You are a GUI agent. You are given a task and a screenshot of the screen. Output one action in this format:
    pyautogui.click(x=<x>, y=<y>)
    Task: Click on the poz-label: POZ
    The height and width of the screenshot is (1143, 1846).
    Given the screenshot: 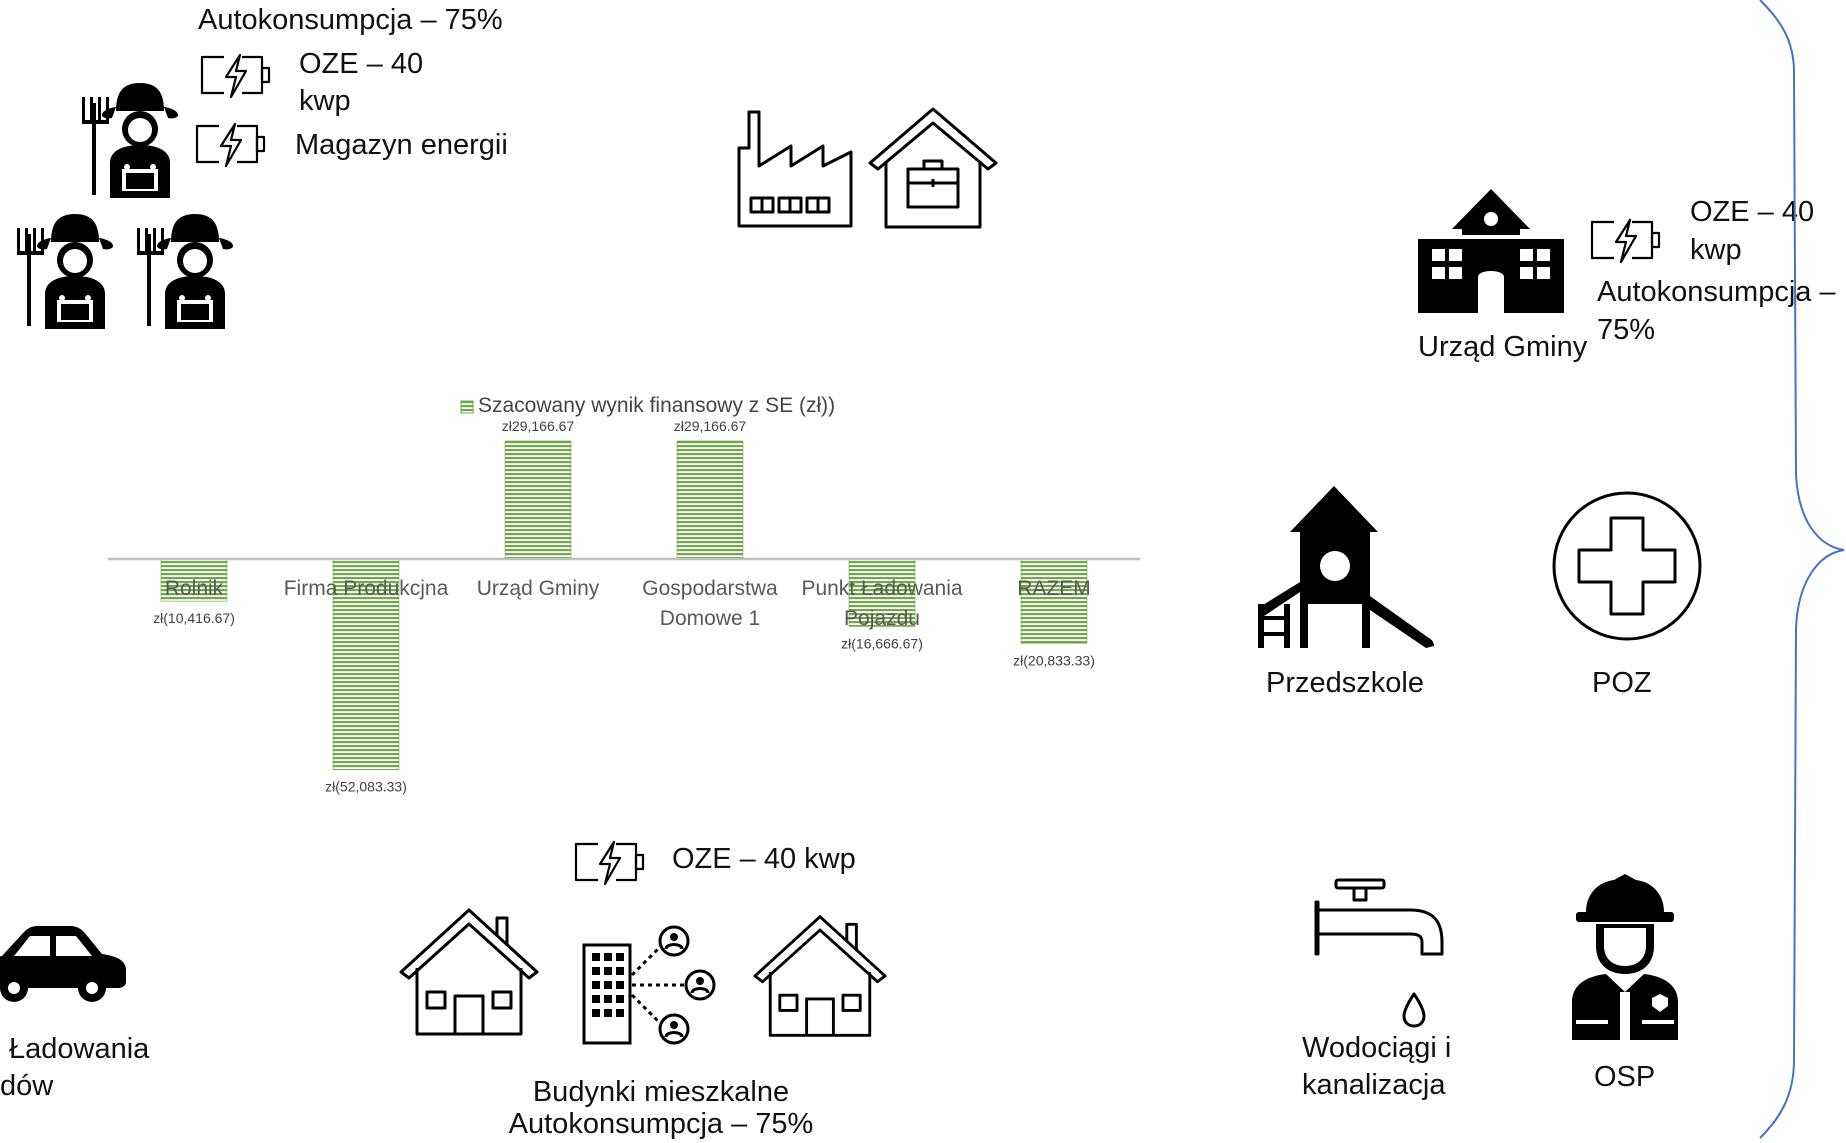 What is the action you would take?
    pyautogui.click(x=1622, y=683)
    